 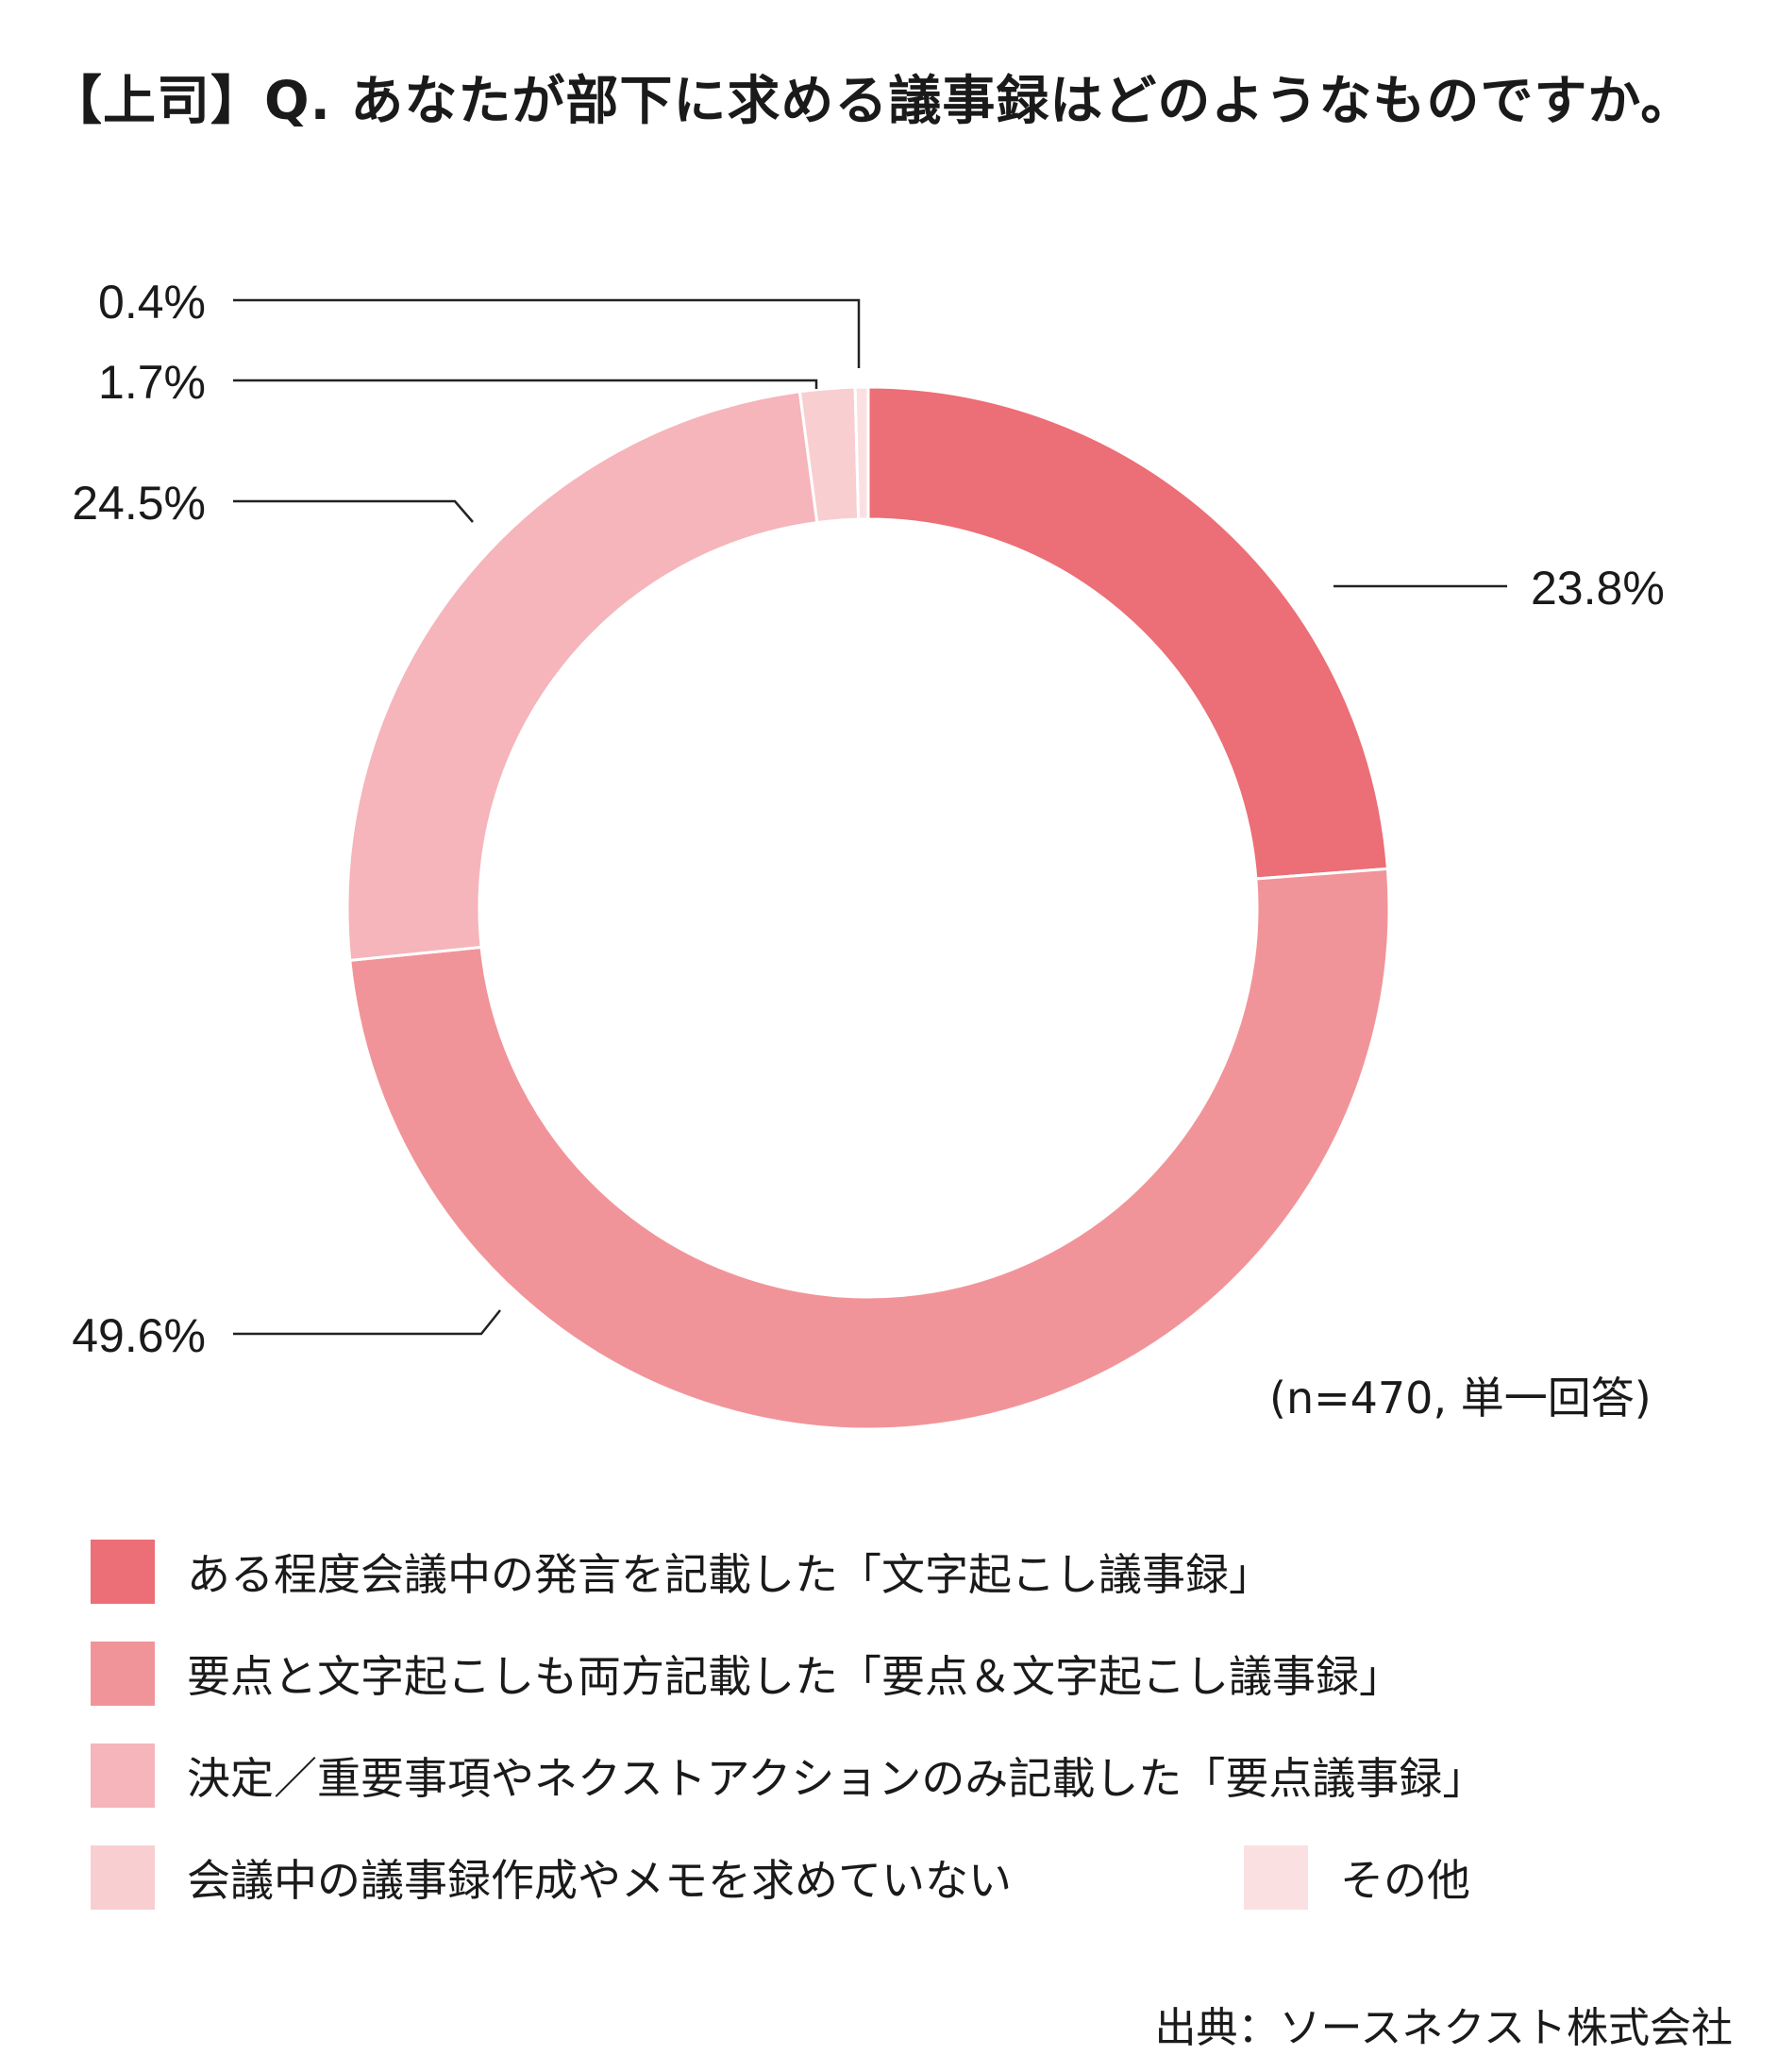 What do you see at coordinates (599, 1880) in the screenshot?
I see `legend-label-3: 会議中の議事録作成やメモを求めていない` at bounding box center [599, 1880].